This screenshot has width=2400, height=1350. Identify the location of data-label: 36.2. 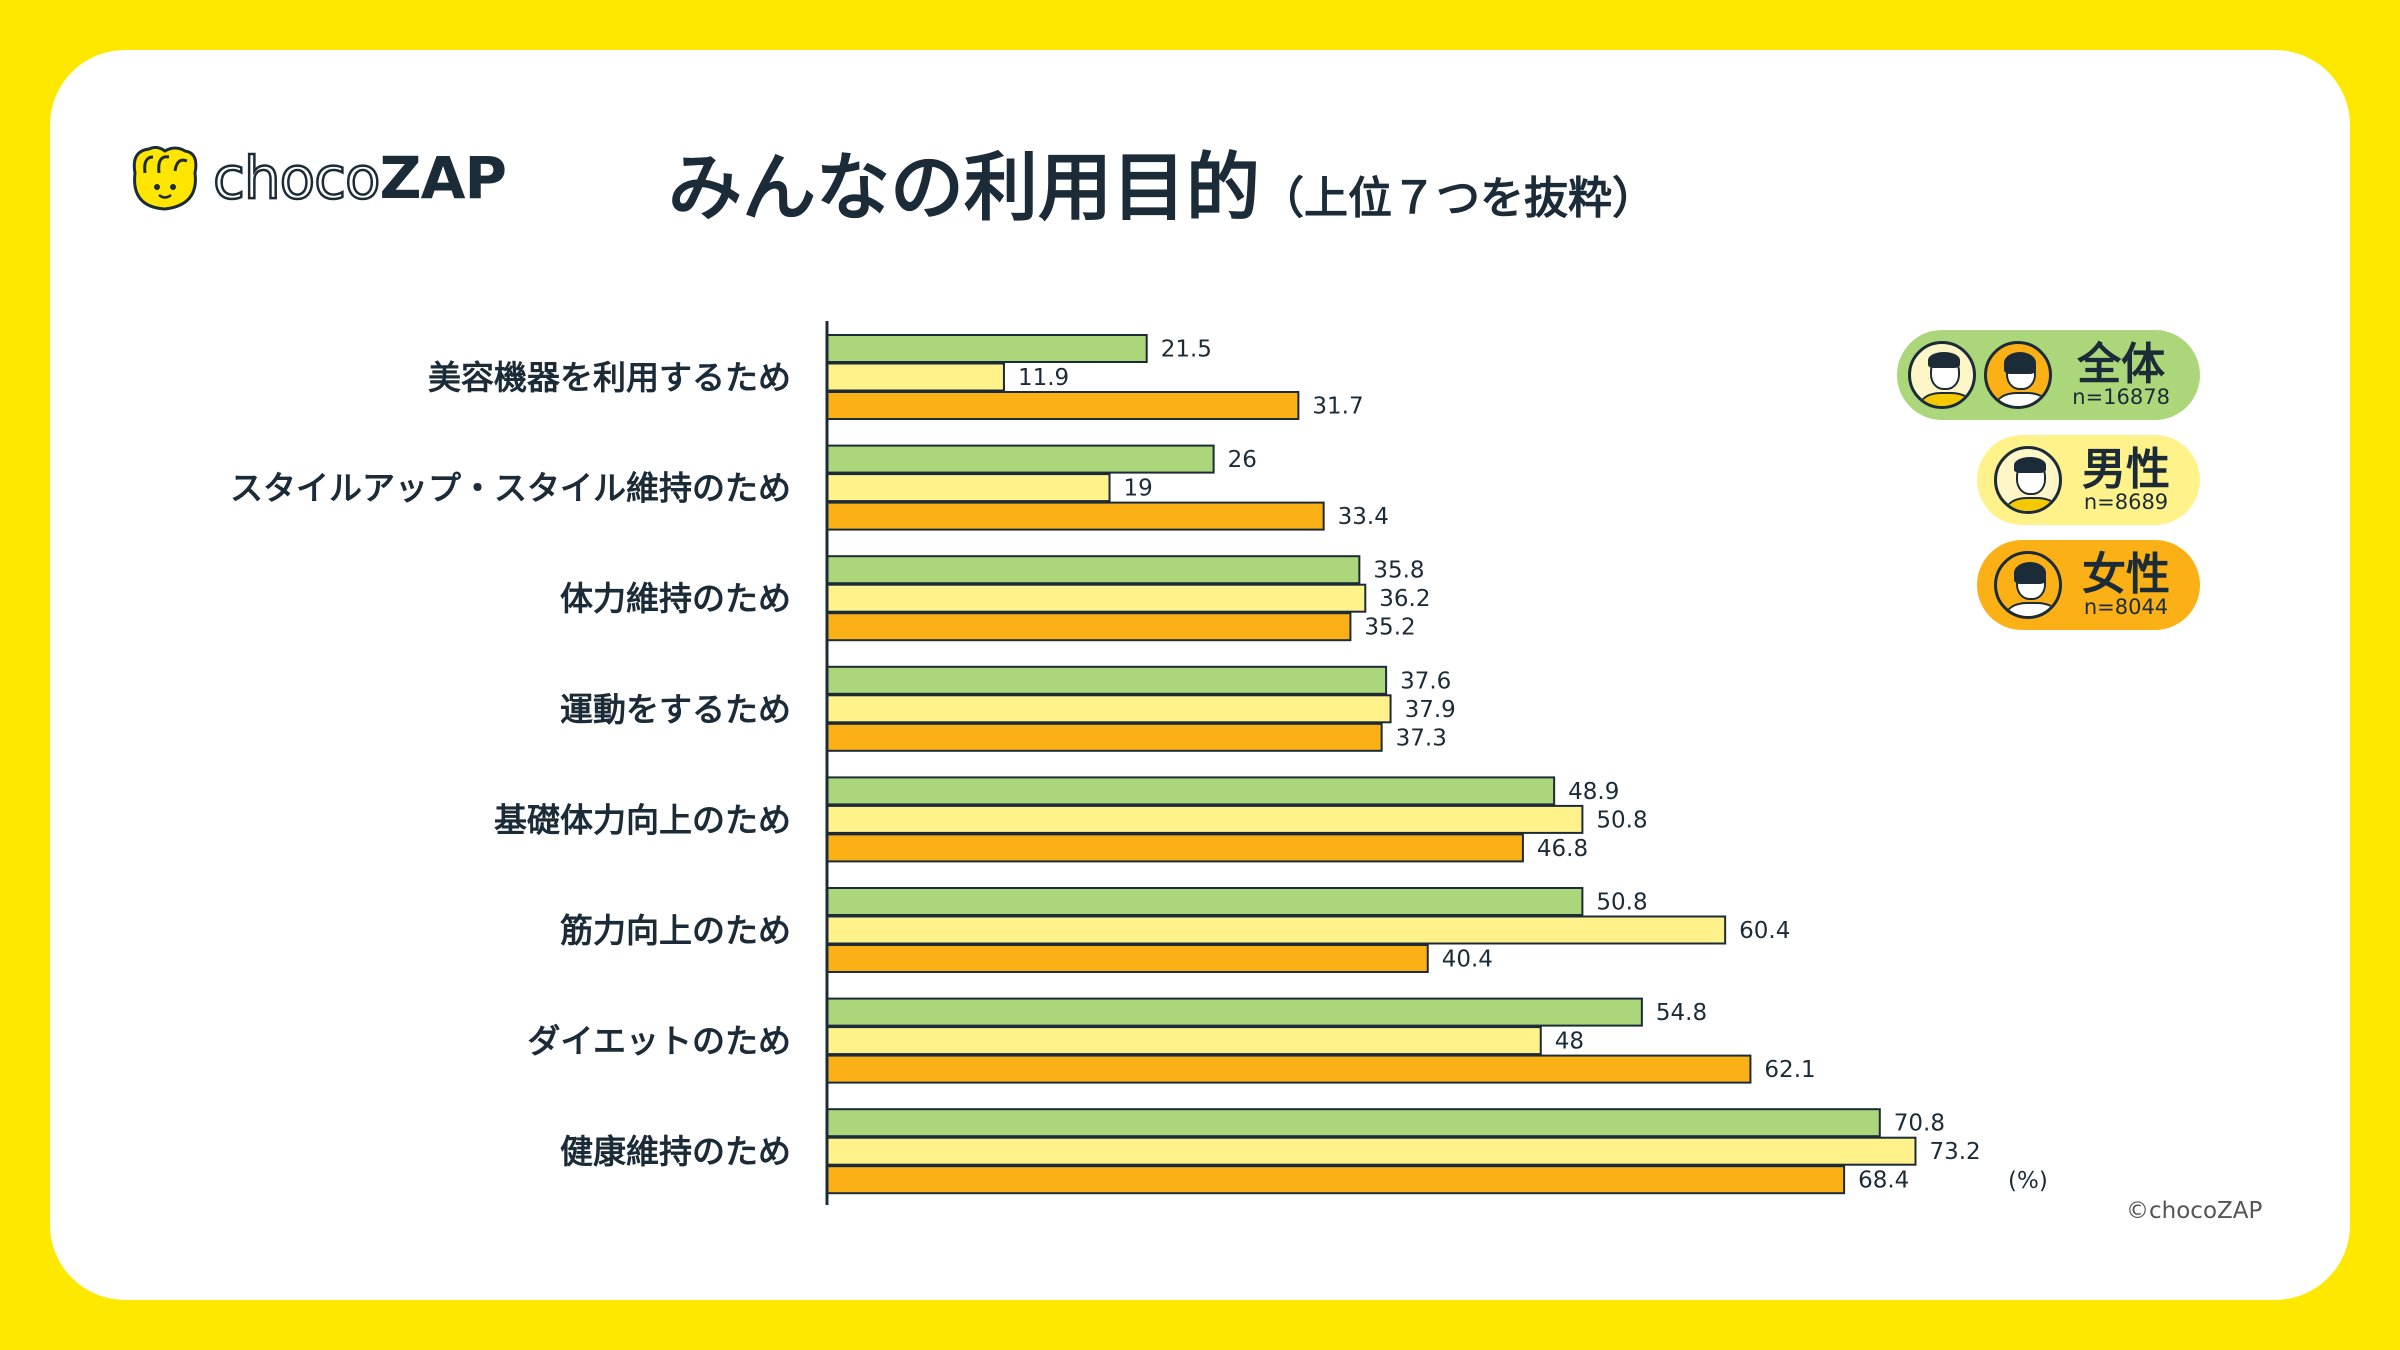
(1404, 599).